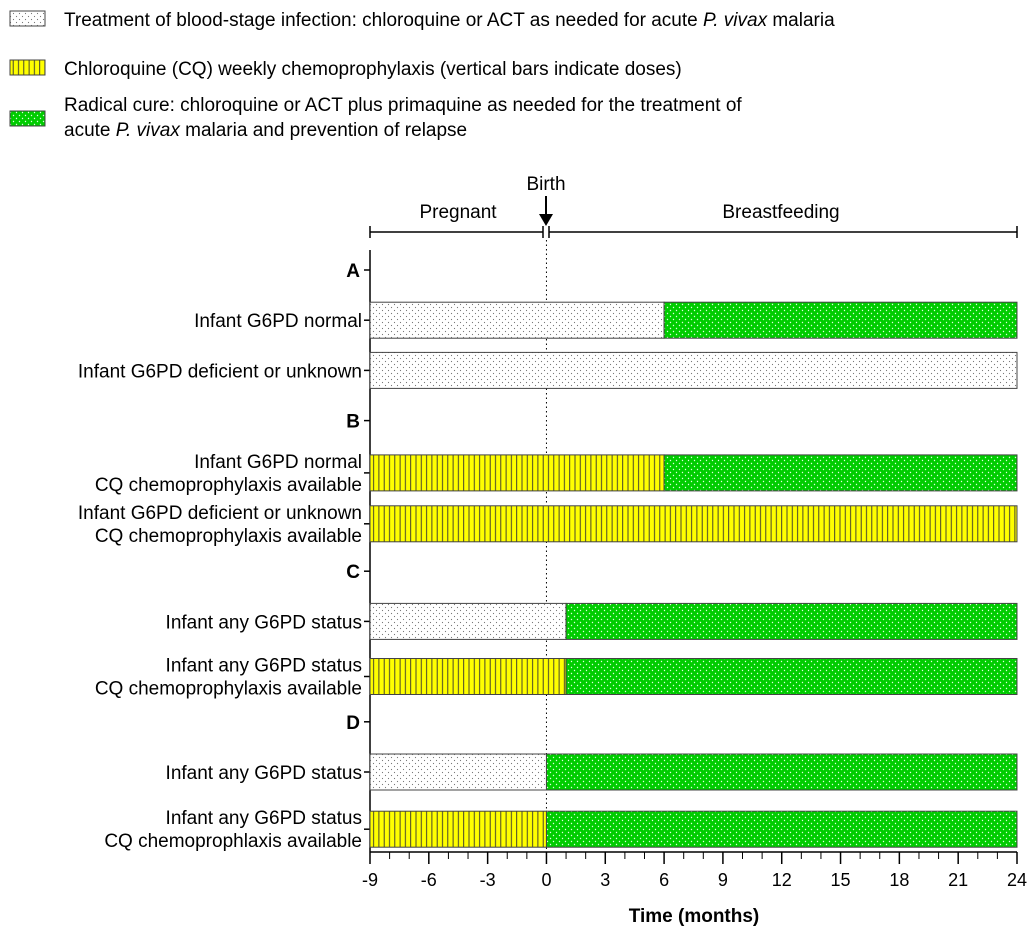  I want to click on group-label-C: C, so click(353, 572).